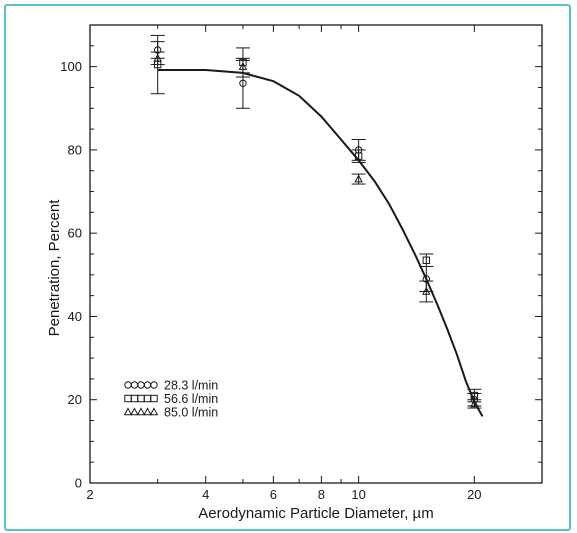 The image size is (577, 533). What do you see at coordinates (71, 66) in the screenshot?
I see `y-tick-label: 100` at bounding box center [71, 66].